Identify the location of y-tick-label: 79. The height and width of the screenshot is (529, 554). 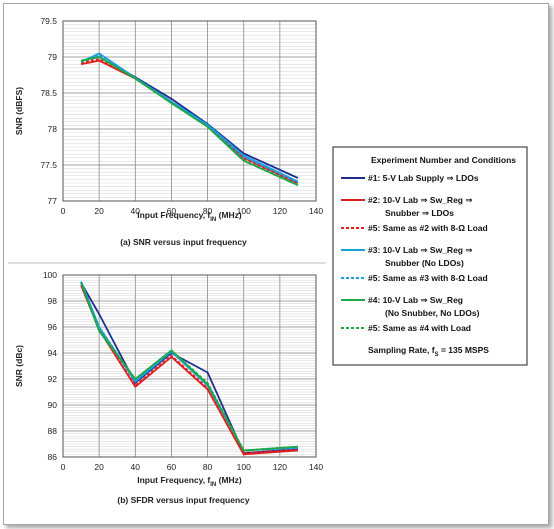
(53, 57).